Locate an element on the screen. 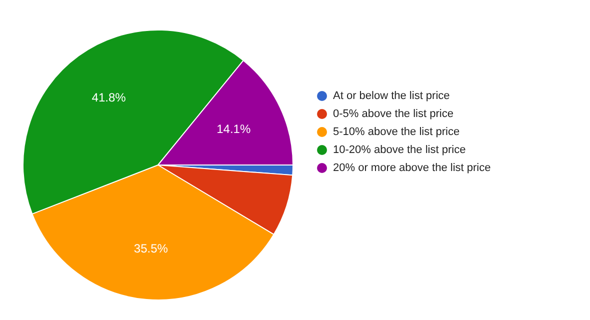  legend-label: 20% or more above the list price is located at coordinates (412, 168).